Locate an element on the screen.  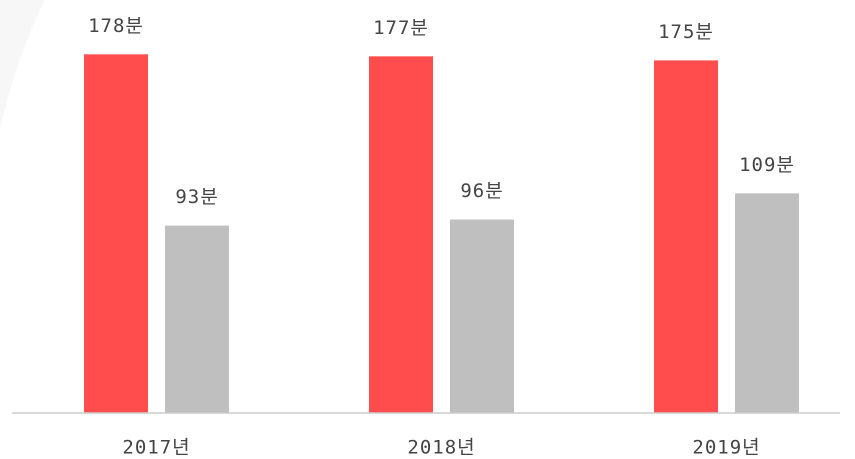
value-label: 93분 is located at coordinates (196, 197).